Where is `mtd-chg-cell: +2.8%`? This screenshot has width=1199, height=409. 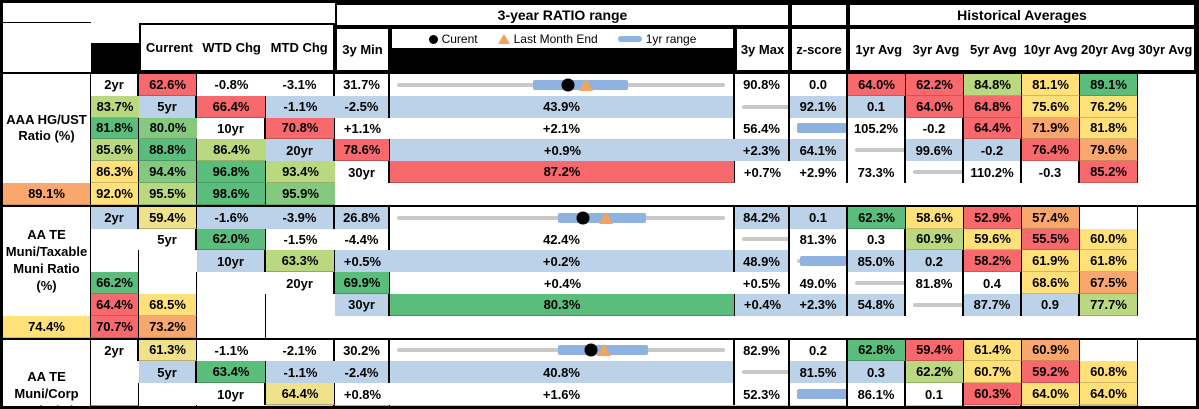
mtd-chg-cell: +2.8% is located at coordinates (762, 405).